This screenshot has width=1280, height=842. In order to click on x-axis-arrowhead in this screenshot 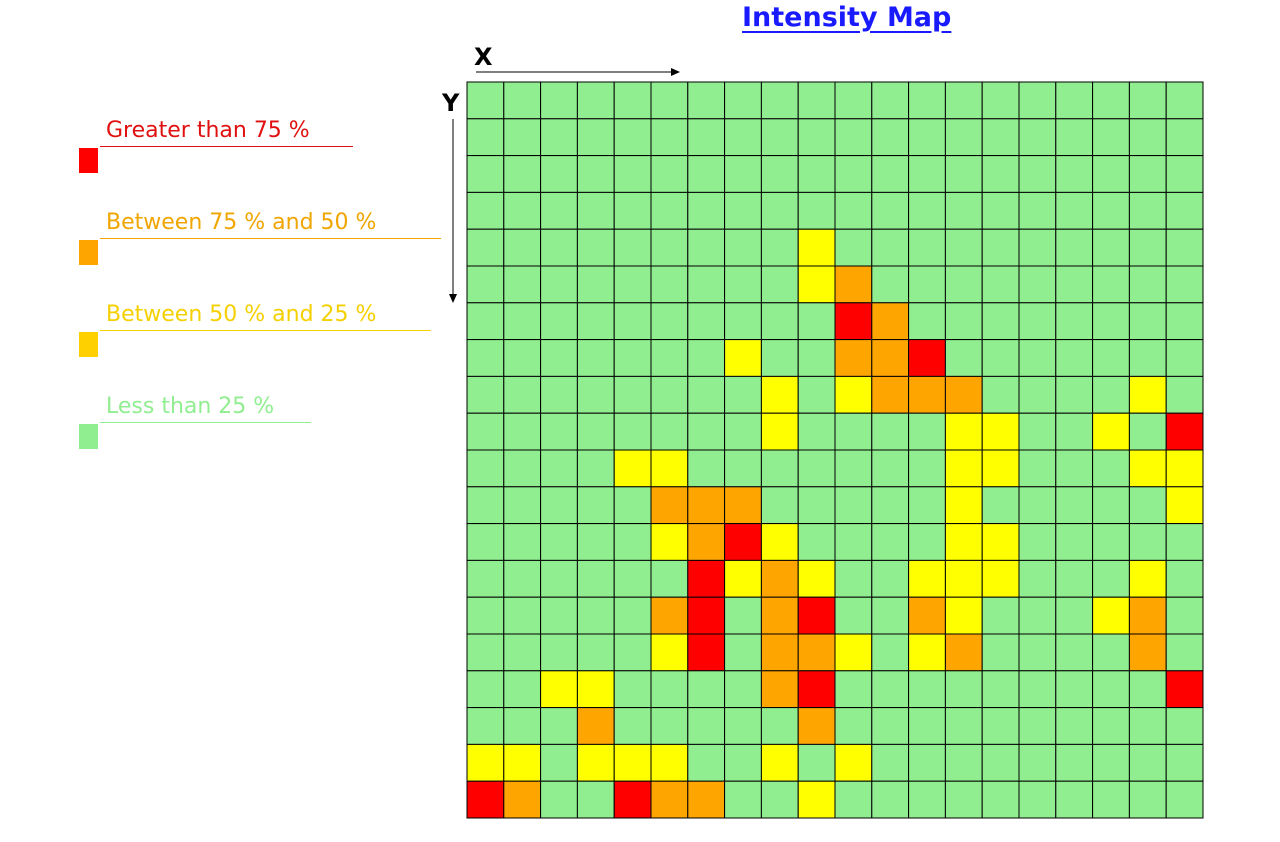, I will do `click(675, 72)`.